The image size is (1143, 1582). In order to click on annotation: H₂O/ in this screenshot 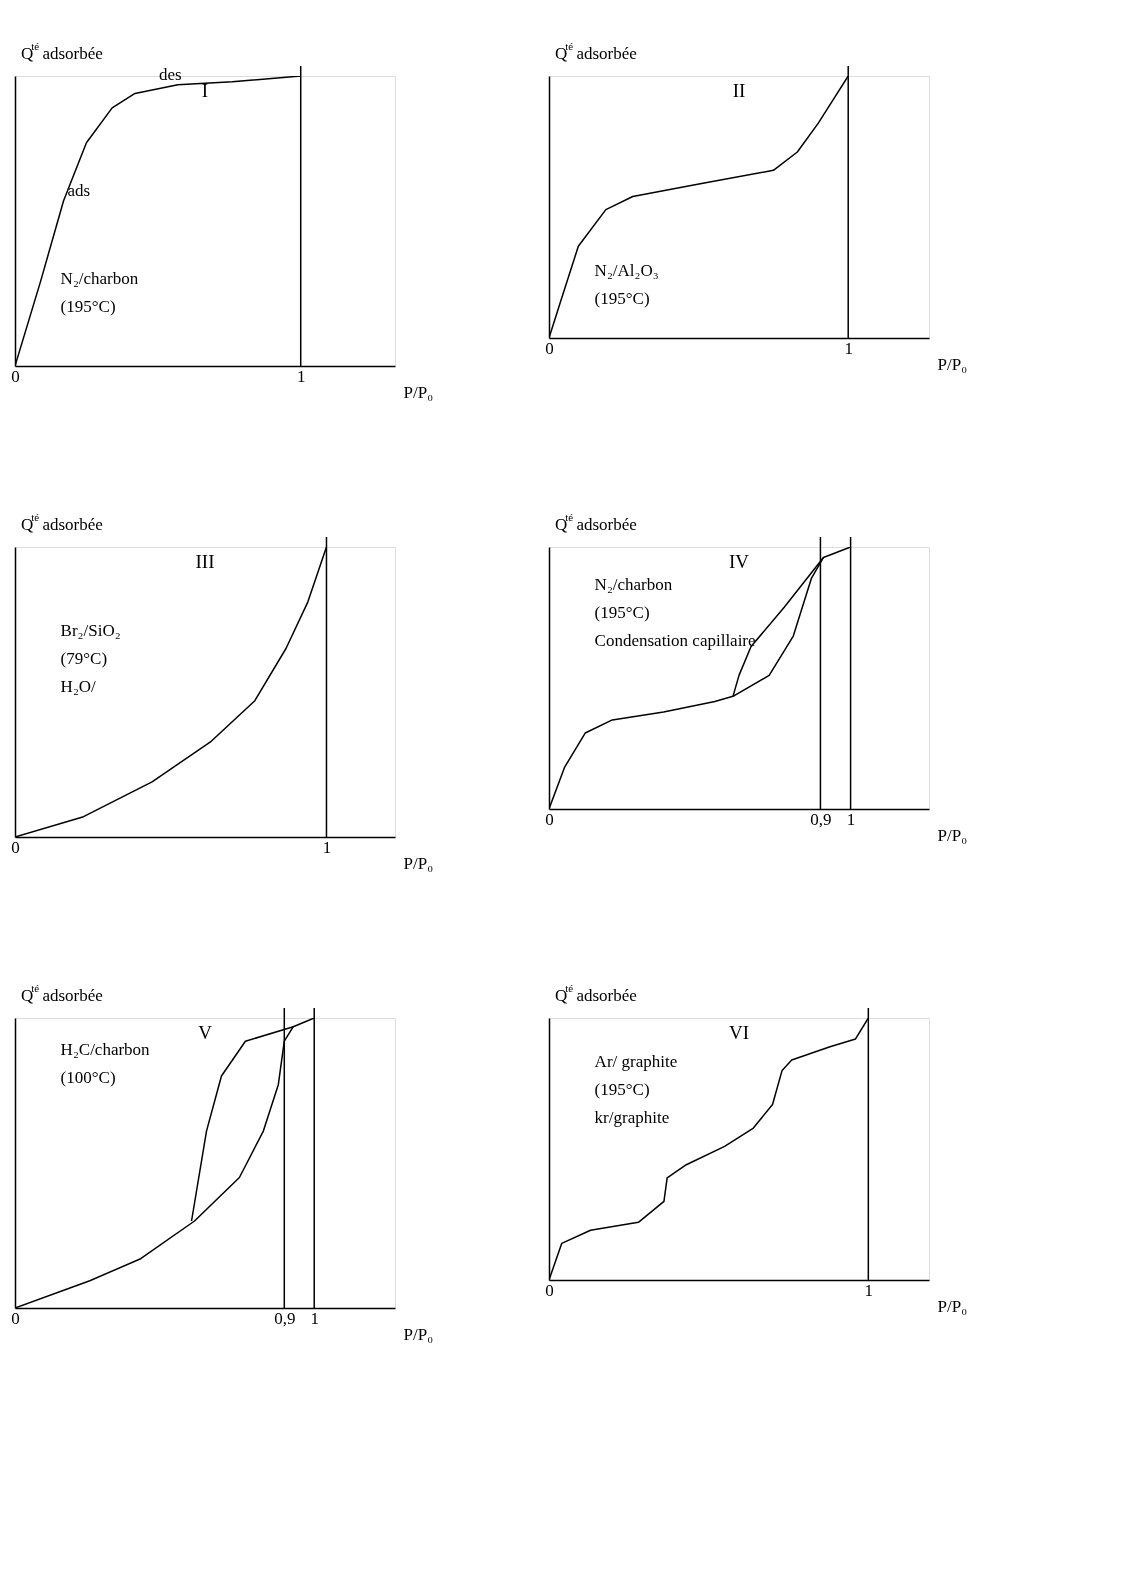, I will do `click(78, 687)`.